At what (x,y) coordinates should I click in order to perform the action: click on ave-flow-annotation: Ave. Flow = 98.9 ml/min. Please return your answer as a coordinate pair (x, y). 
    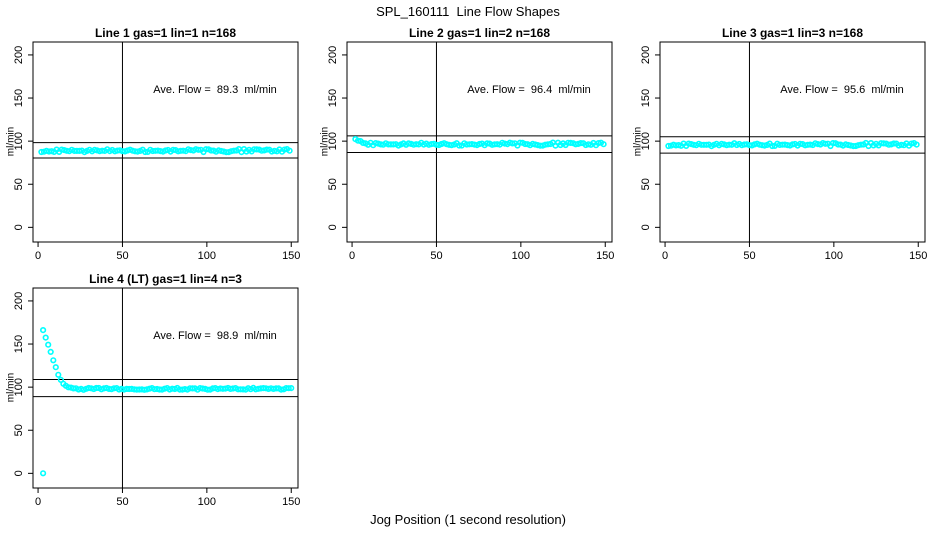
    Looking at the image, I should click on (215, 336).